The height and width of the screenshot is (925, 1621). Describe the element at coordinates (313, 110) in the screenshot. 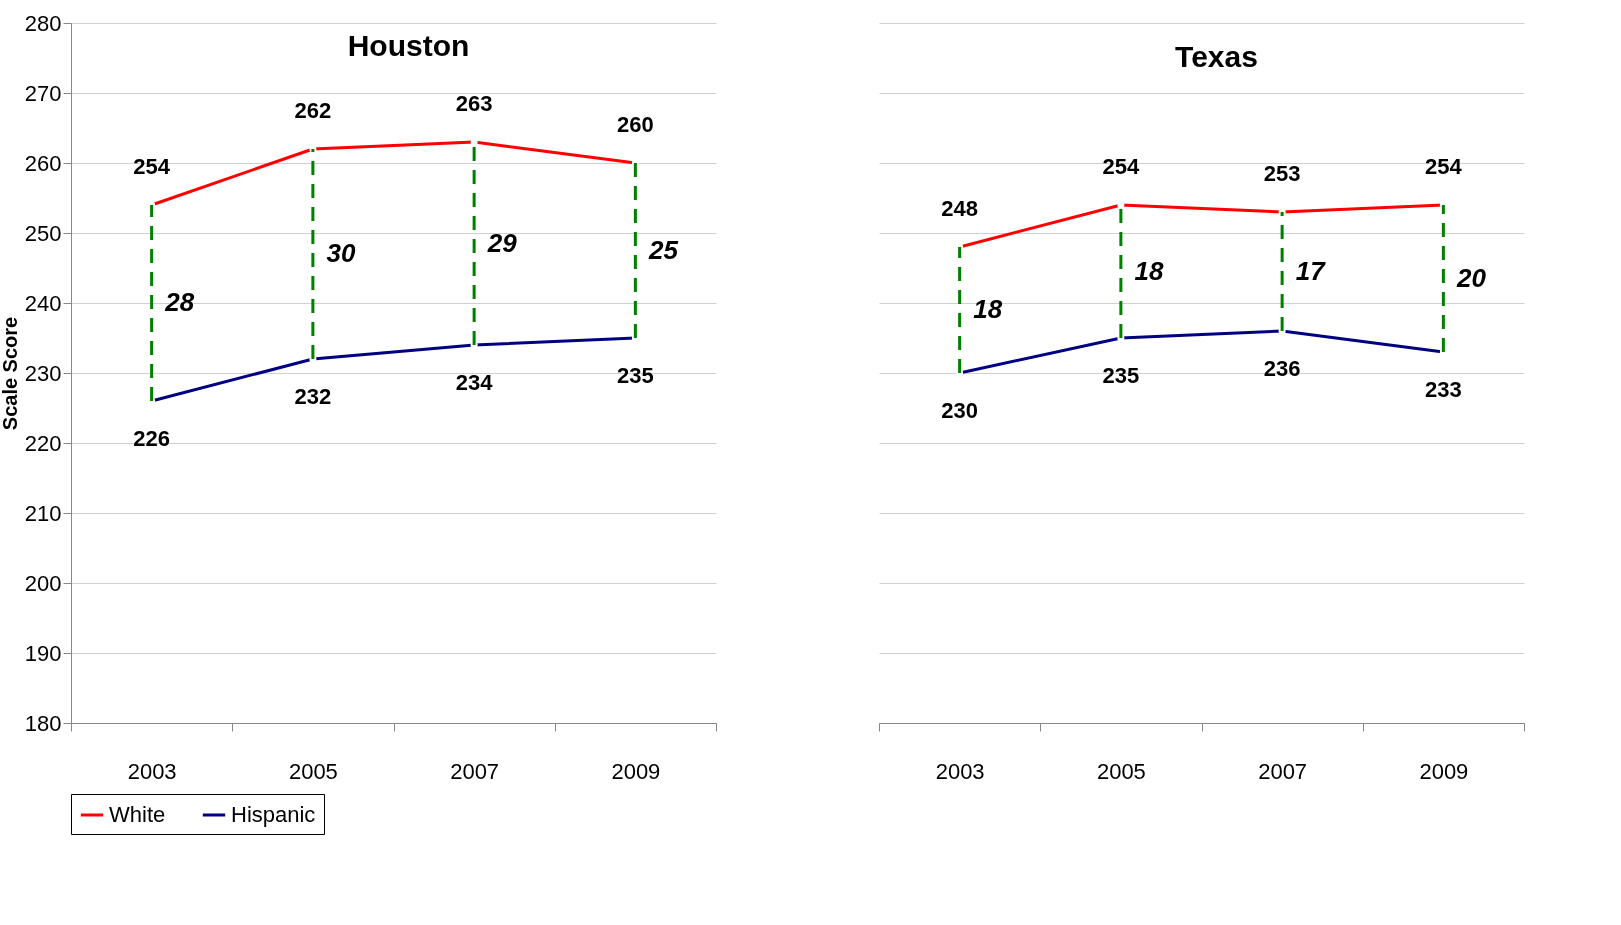

I see `data-label: 262` at that location.